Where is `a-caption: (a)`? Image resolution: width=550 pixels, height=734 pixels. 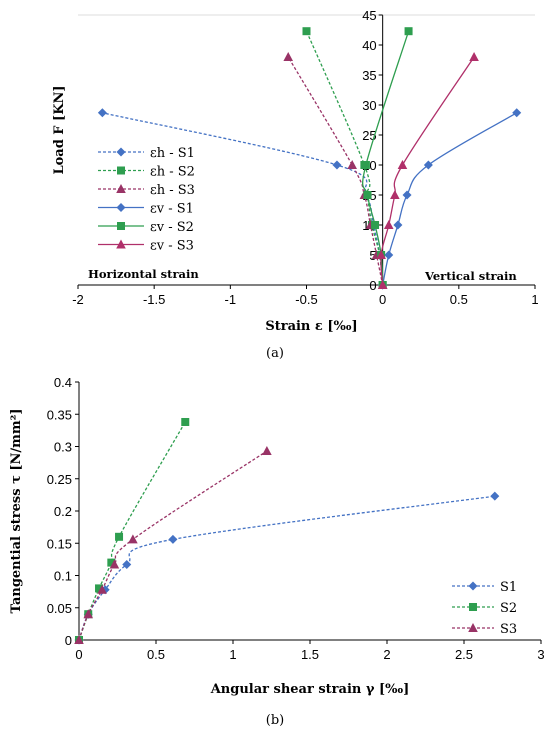
a-caption: (a) is located at coordinates (275, 353).